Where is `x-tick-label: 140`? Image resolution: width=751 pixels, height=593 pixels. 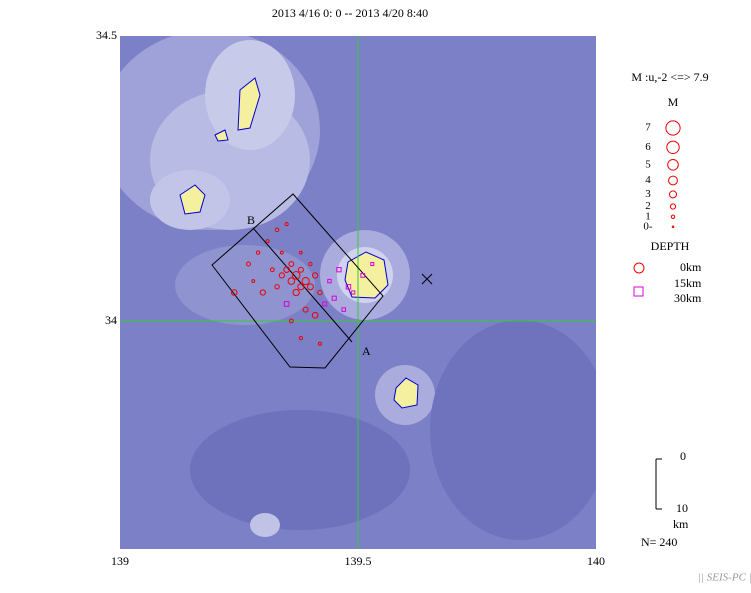
x-tick-label: 140 is located at coordinates (596, 561).